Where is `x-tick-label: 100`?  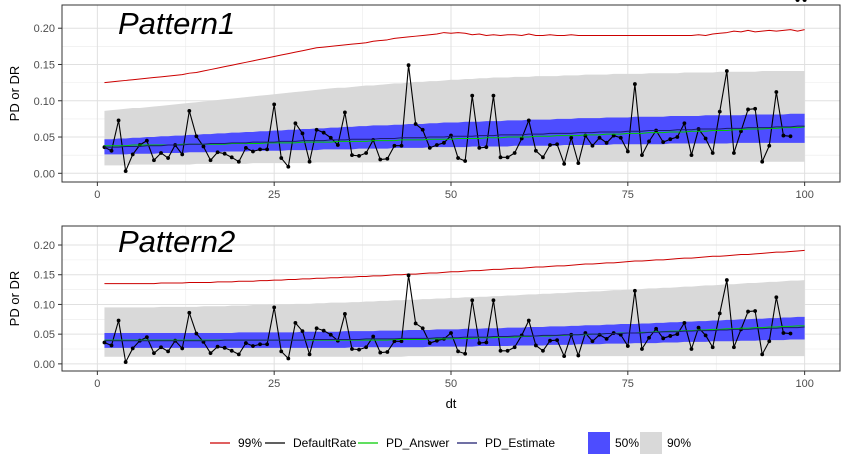
x-tick-label: 100 is located at coordinates (804, 195).